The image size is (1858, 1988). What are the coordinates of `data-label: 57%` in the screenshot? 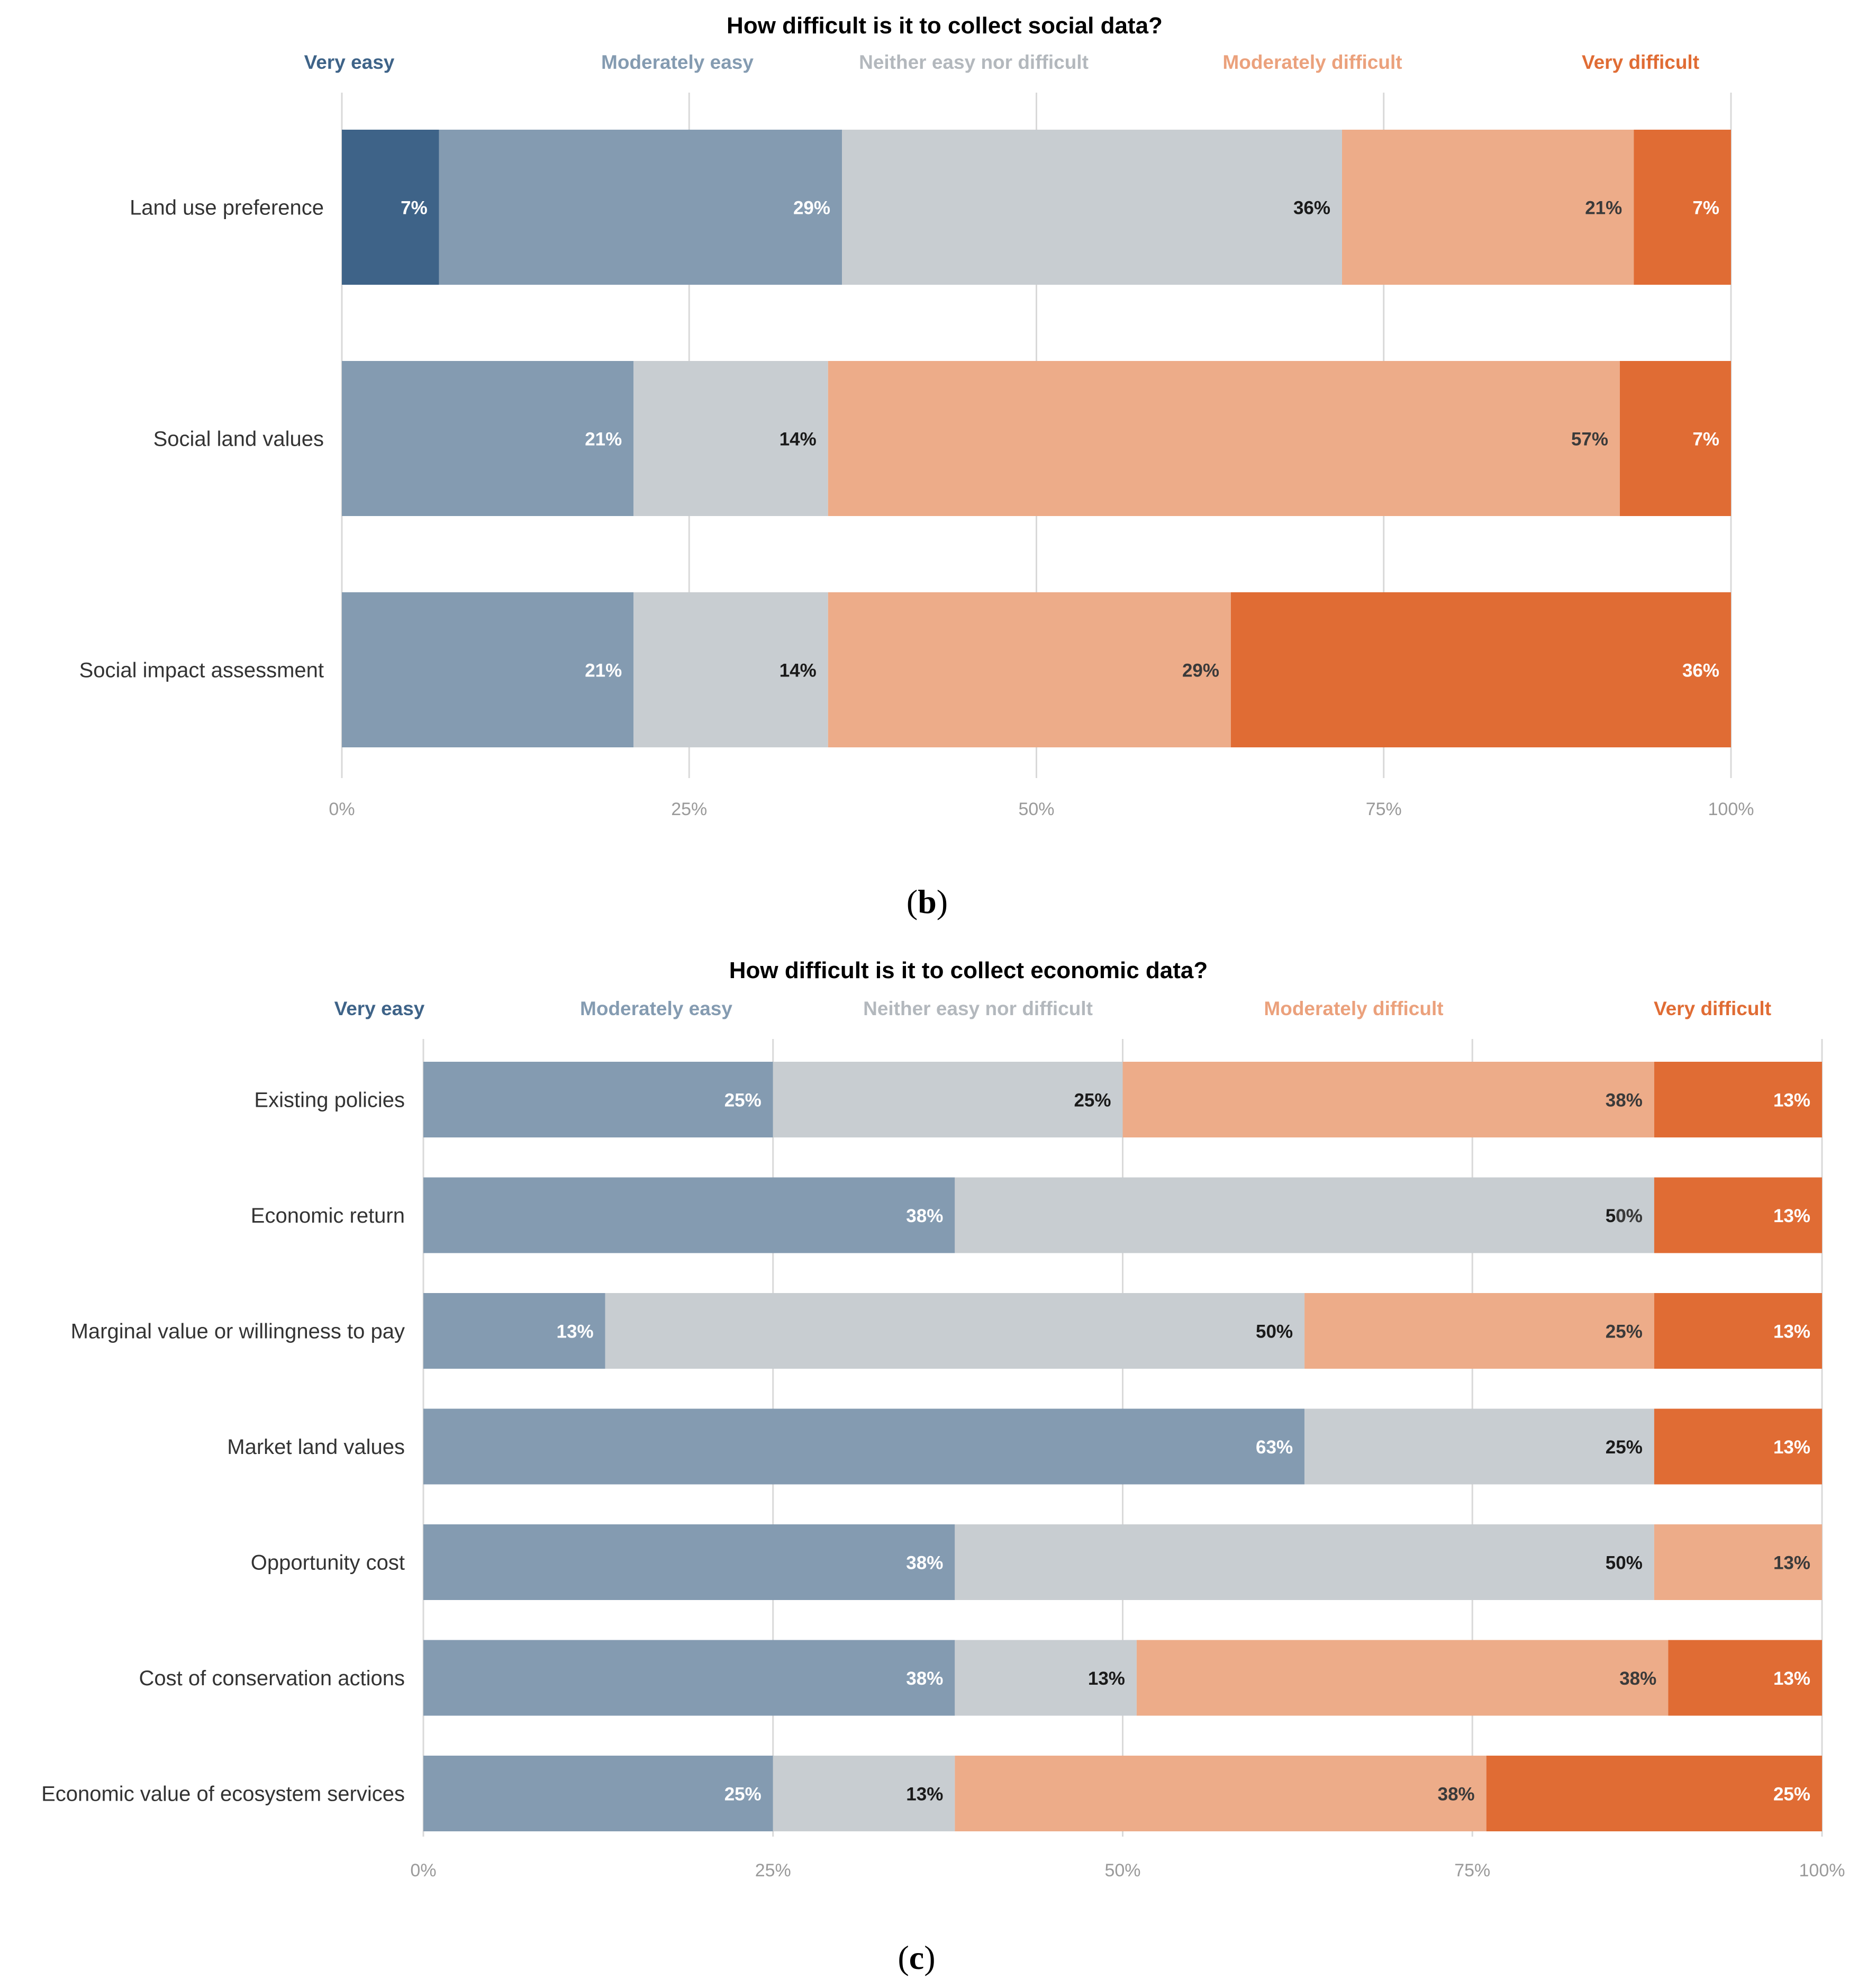 It's located at (1589, 439).